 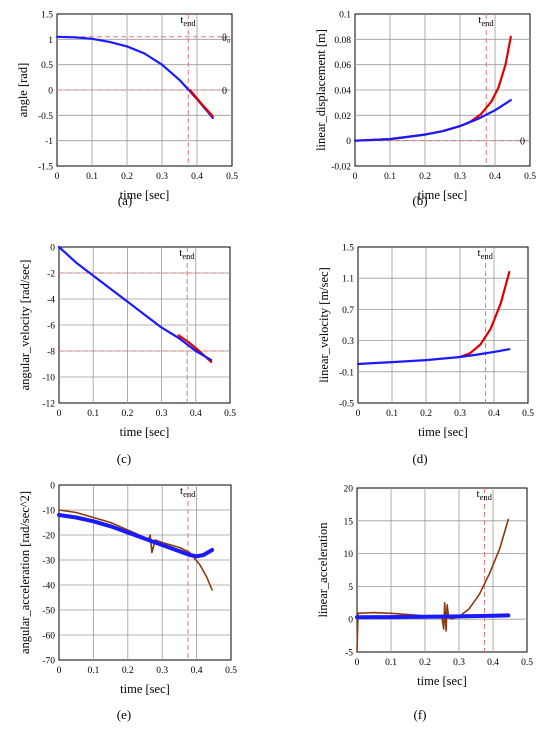 I want to click on y-tick-label: 0.7, so click(x=348, y=311).